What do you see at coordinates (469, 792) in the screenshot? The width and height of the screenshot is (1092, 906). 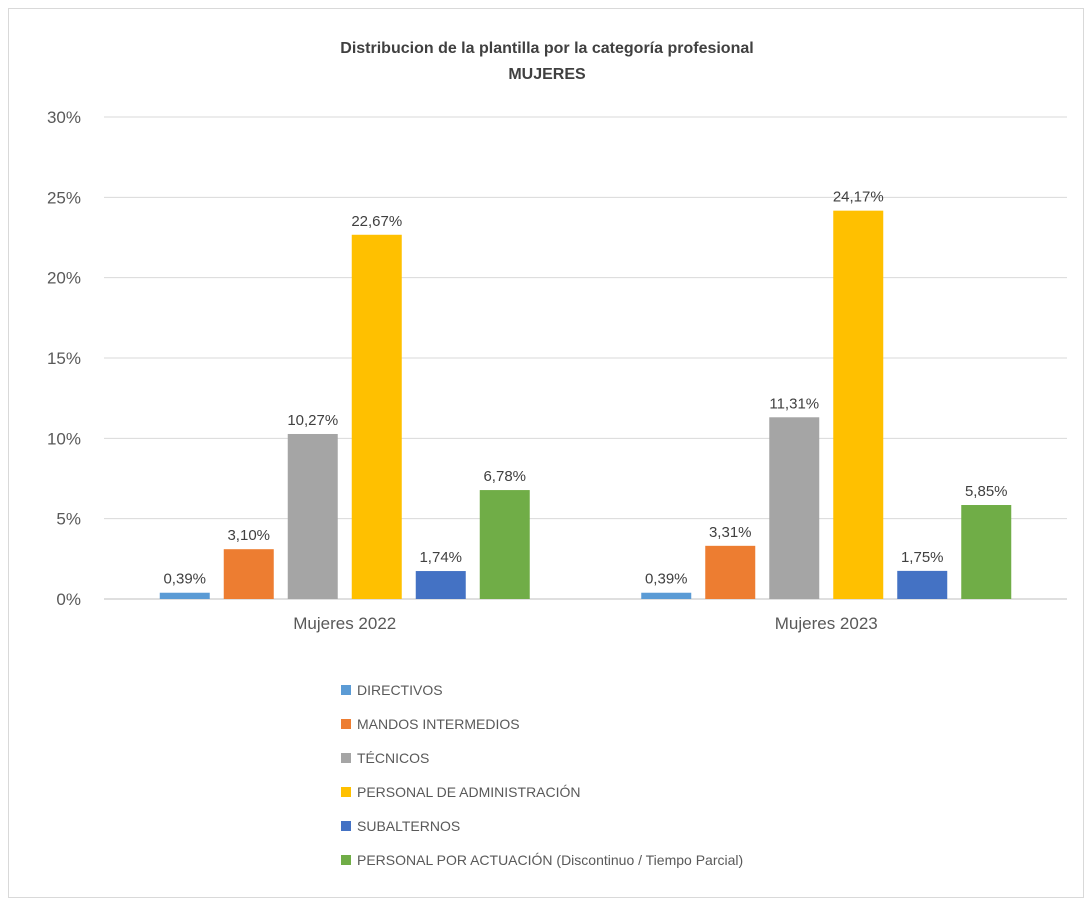 I see `legend-label: PERSONAL DE ADMINISTRACIÓN` at bounding box center [469, 792].